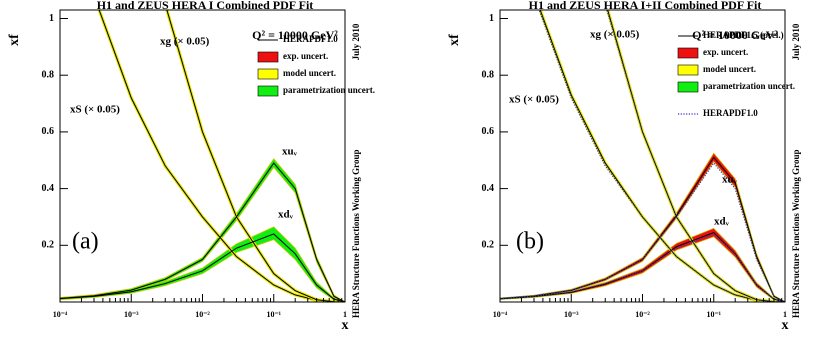 The width and height of the screenshot is (817, 340). What do you see at coordinates (743, 35) in the screenshot?
I see `legend-label: HERAPDF1.5 (prel.)` at bounding box center [743, 35].